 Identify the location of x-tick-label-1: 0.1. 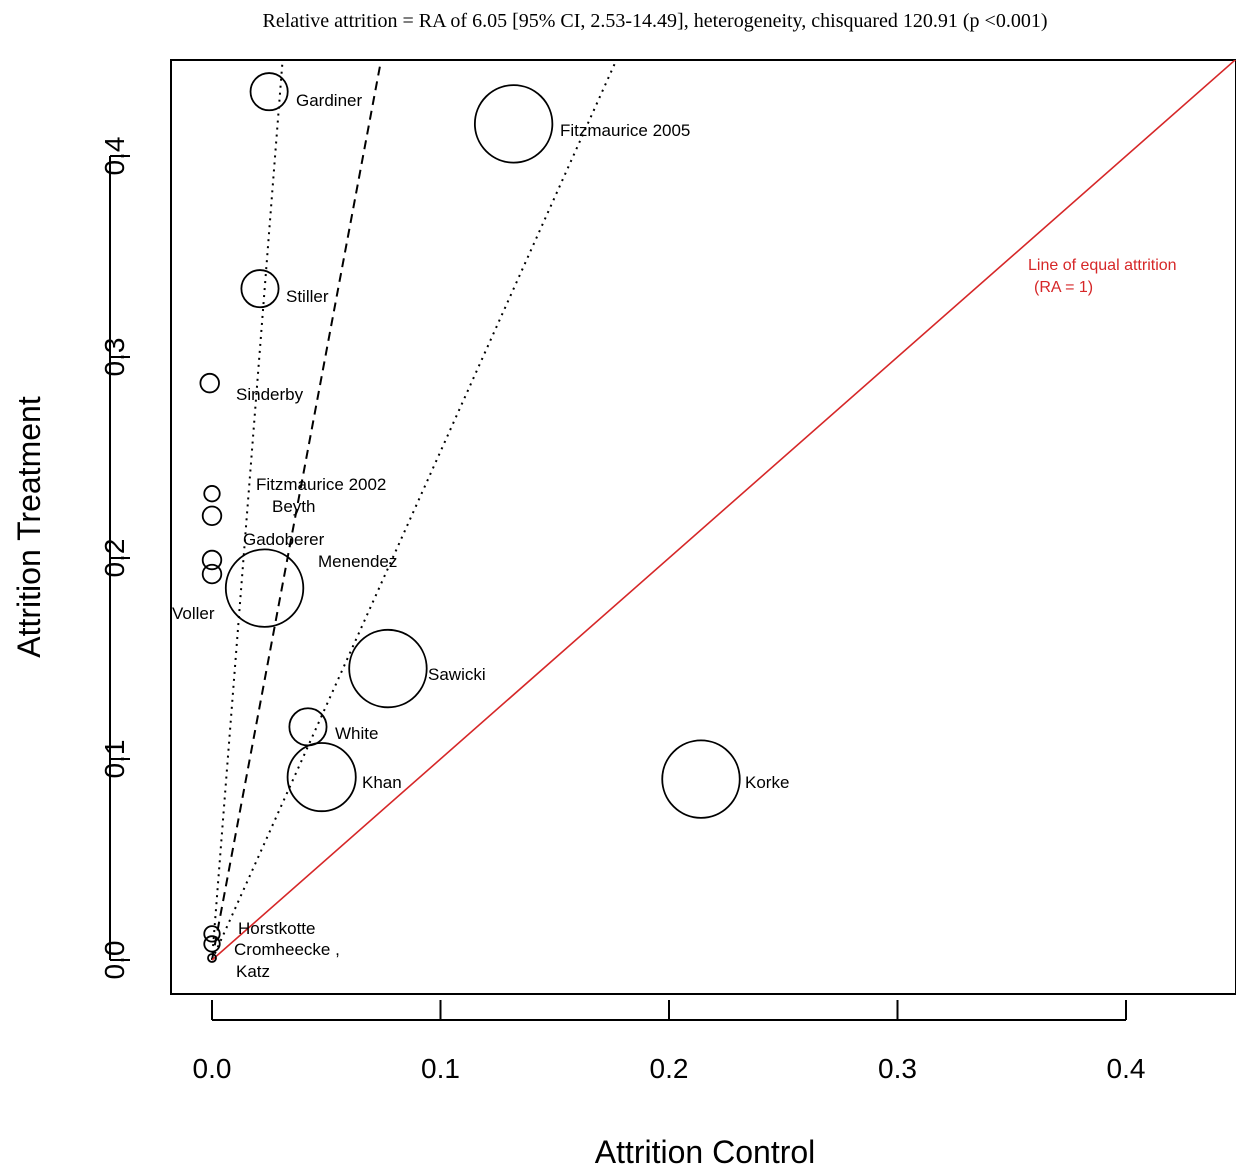
(440, 1068).